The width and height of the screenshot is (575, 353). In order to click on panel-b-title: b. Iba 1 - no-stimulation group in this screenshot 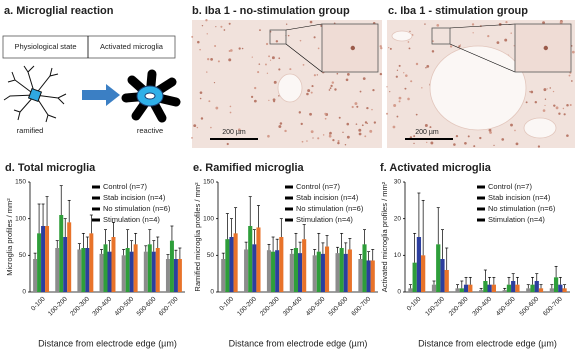, I will do `click(271, 11)`.